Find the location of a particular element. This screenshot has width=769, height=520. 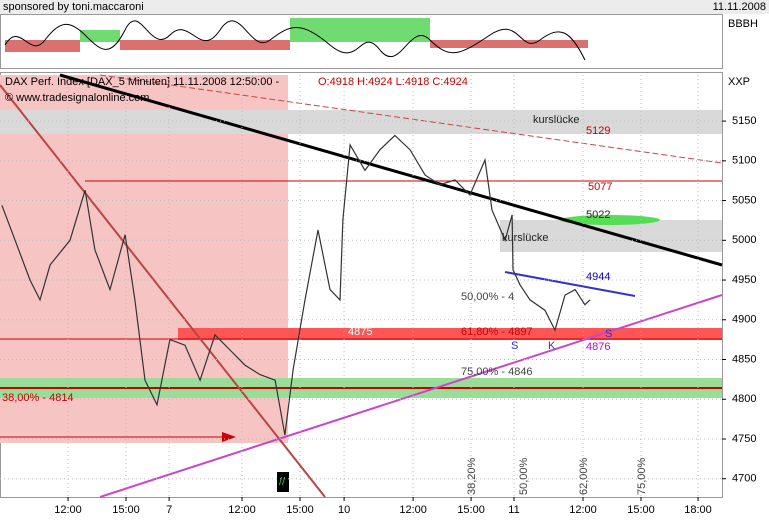

marker is located at coordinates (610, 220).